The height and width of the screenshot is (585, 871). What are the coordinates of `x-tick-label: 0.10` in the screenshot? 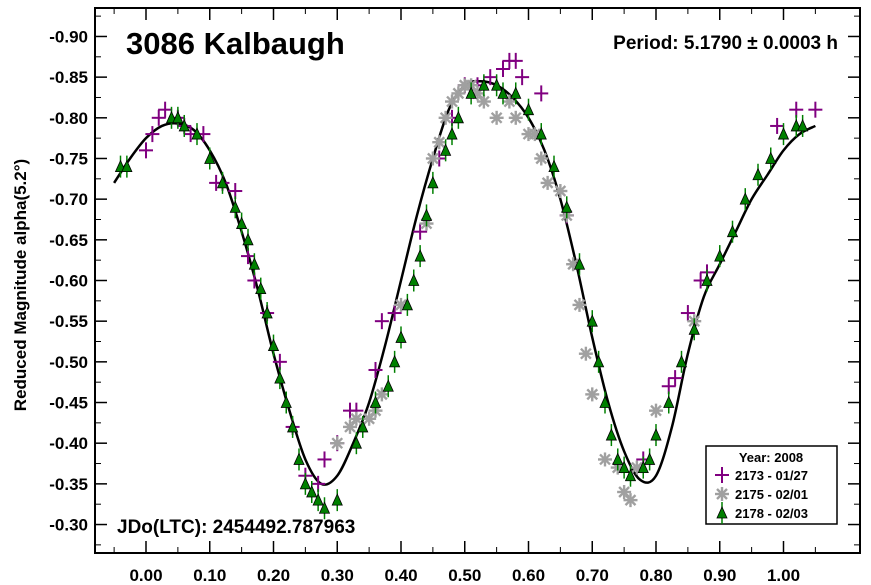 It's located at (209, 575).